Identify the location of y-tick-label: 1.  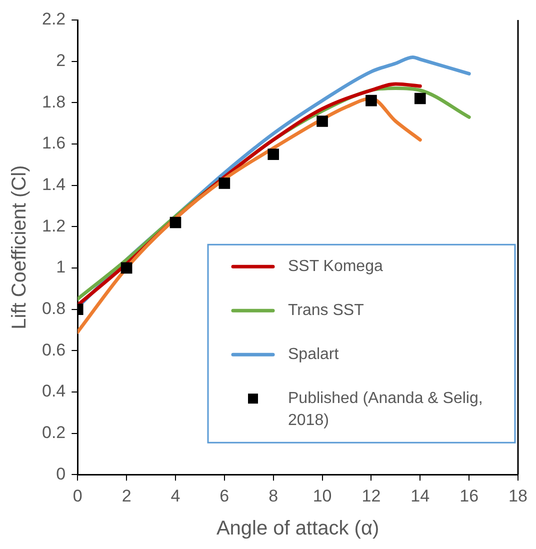
(61, 267).